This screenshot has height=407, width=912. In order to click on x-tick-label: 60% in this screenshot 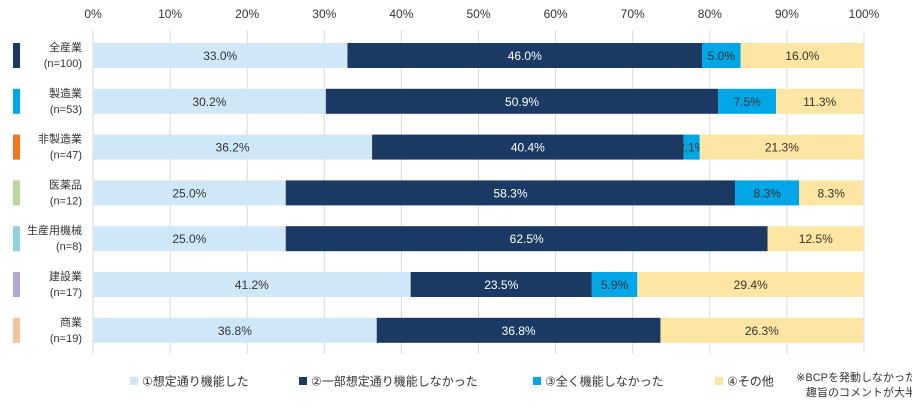, I will do `click(556, 14)`.